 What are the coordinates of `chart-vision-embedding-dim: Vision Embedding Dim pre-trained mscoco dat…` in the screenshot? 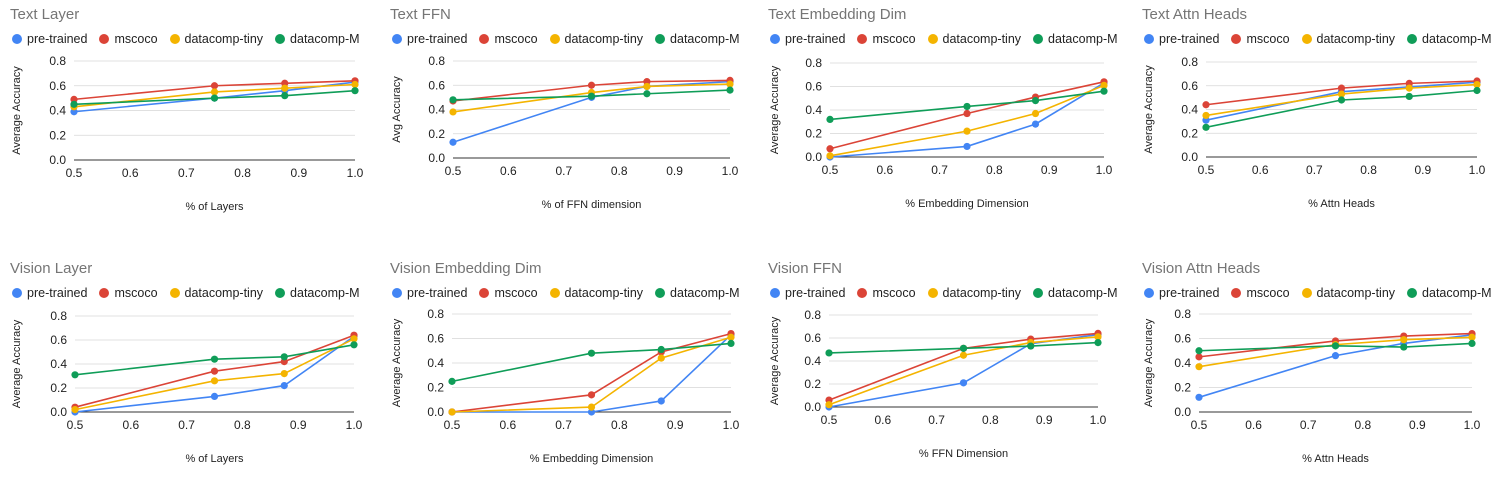 It's located at (564, 372).